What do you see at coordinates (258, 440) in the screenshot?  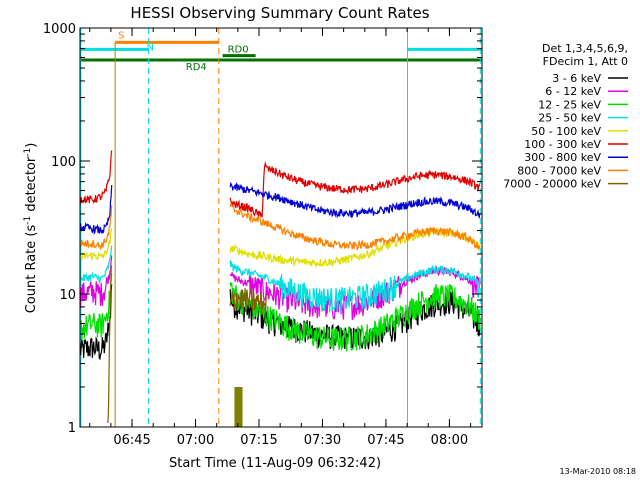 I see `x-tick-label-2: 07:15` at bounding box center [258, 440].